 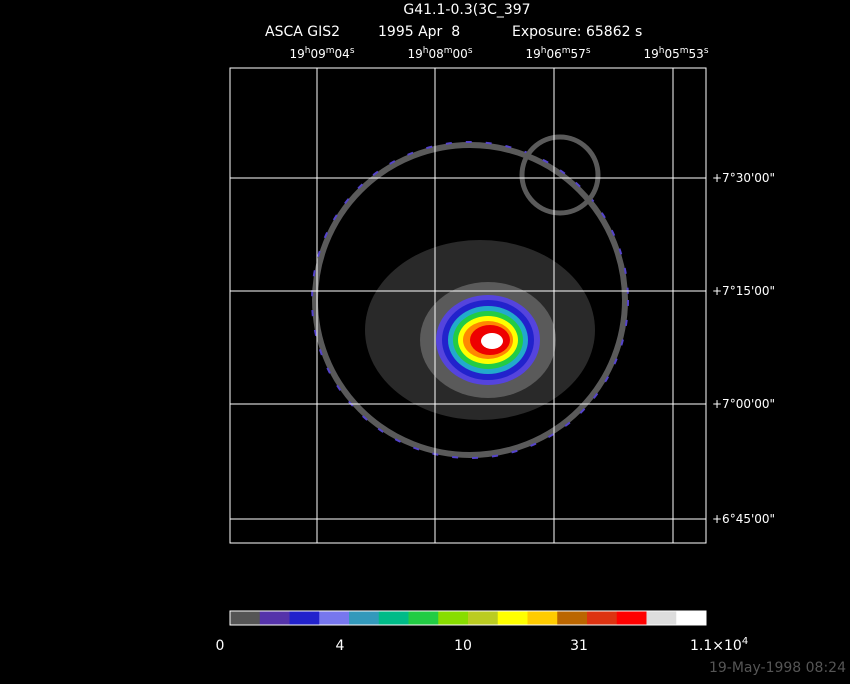 What do you see at coordinates (743, 519) in the screenshot?
I see `dec-label: +6°45'00"` at bounding box center [743, 519].